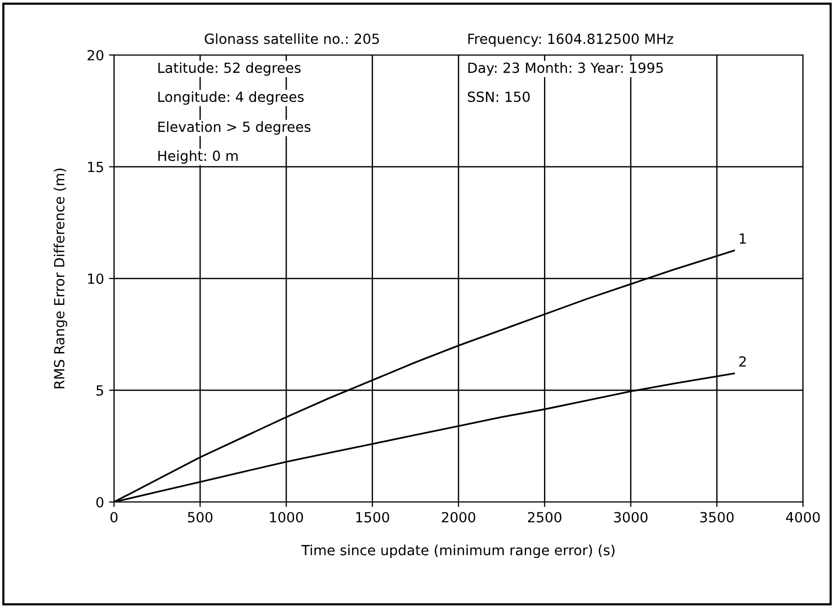  What do you see at coordinates (571, 40) in the screenshot?
I see `text: Frequency: 1604.812500 MHz` at bounding box center [571, 40].